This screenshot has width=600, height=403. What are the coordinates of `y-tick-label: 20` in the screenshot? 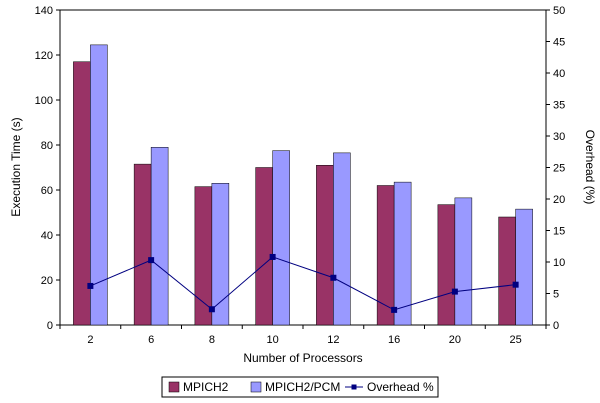 It's located at (47, 281).